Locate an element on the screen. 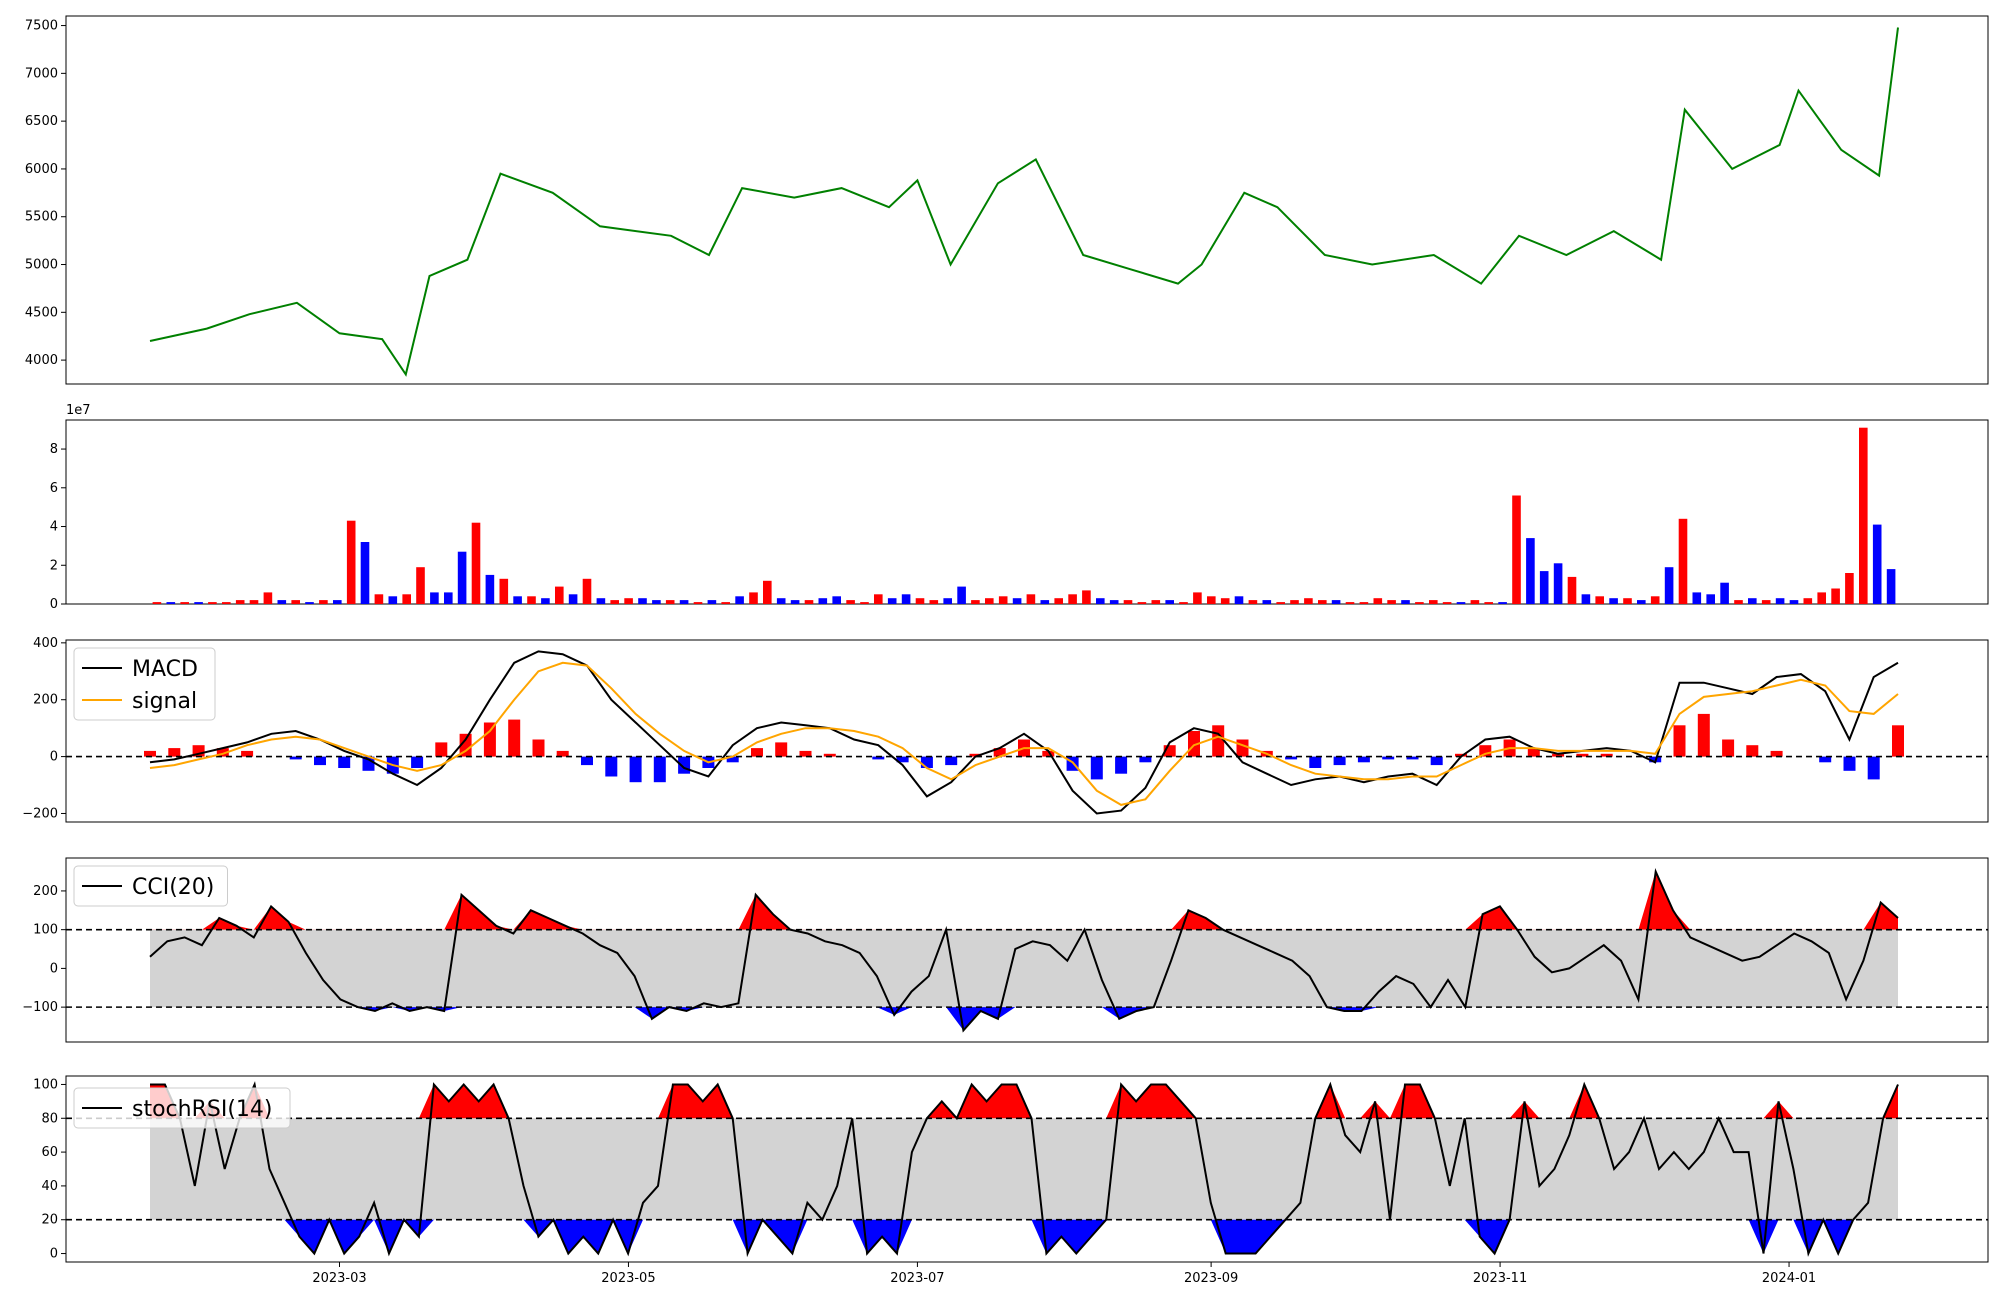 Image resolution: width=2000 pixels, height=1300 pixels. volume-ytick-label: 8 is located at coordinates (54, 449).